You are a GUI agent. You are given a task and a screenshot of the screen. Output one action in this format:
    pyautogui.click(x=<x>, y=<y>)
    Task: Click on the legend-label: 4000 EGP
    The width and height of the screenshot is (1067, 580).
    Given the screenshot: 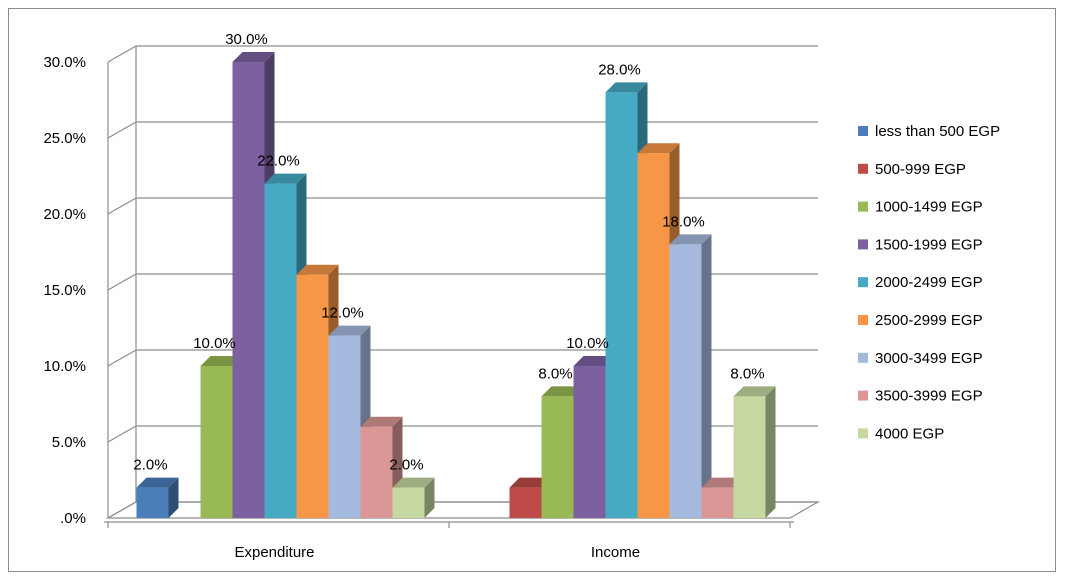 What is the action you would take?
    pyautogui.click(x=909, y=433)
    